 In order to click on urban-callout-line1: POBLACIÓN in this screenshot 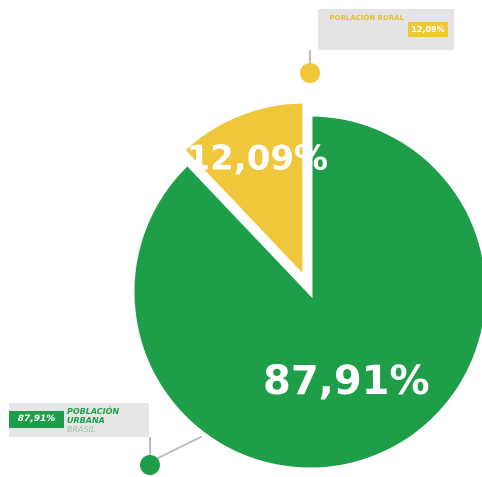, I will do `click(93, 411)`.